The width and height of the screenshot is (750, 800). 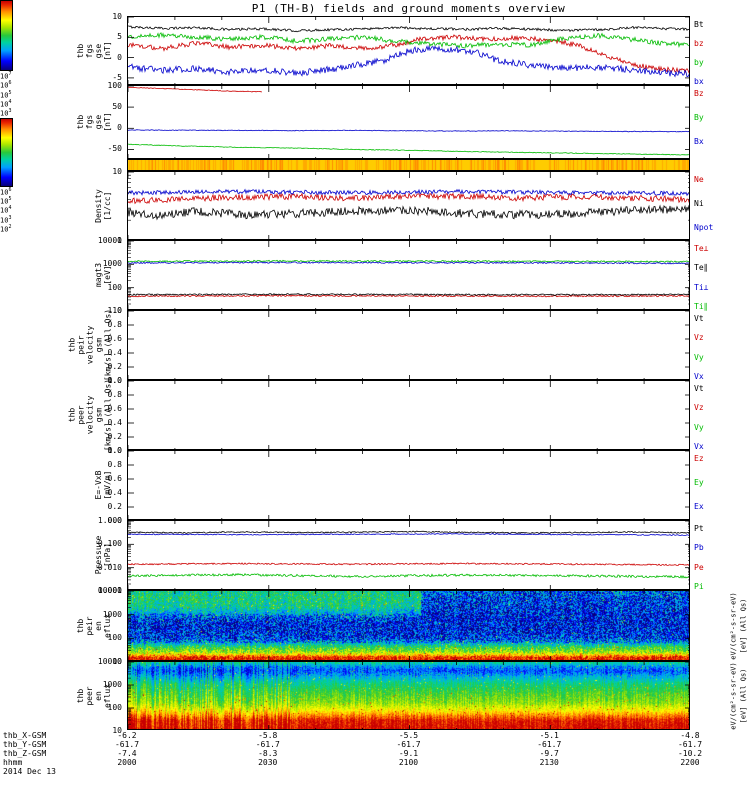 I want to click on panel-svg-e-vxb, so click(x=408, y=485).